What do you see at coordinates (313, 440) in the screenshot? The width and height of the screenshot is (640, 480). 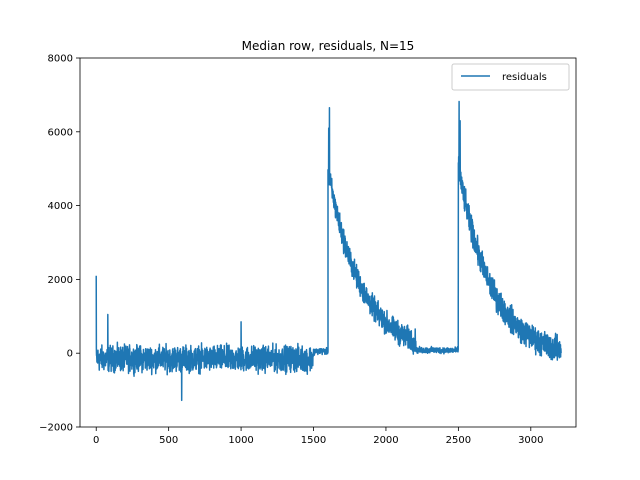 I see `x-tick-label: 1500` at bounding box center [313, 440].